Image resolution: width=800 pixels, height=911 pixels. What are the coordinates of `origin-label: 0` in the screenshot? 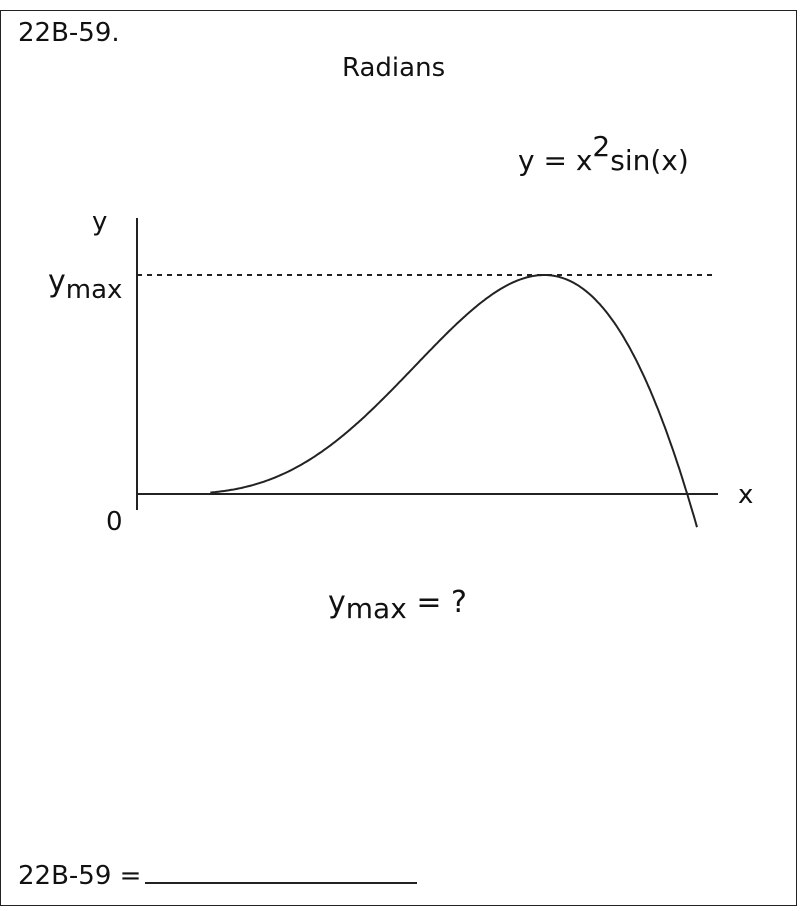 It's located at (114, 522).